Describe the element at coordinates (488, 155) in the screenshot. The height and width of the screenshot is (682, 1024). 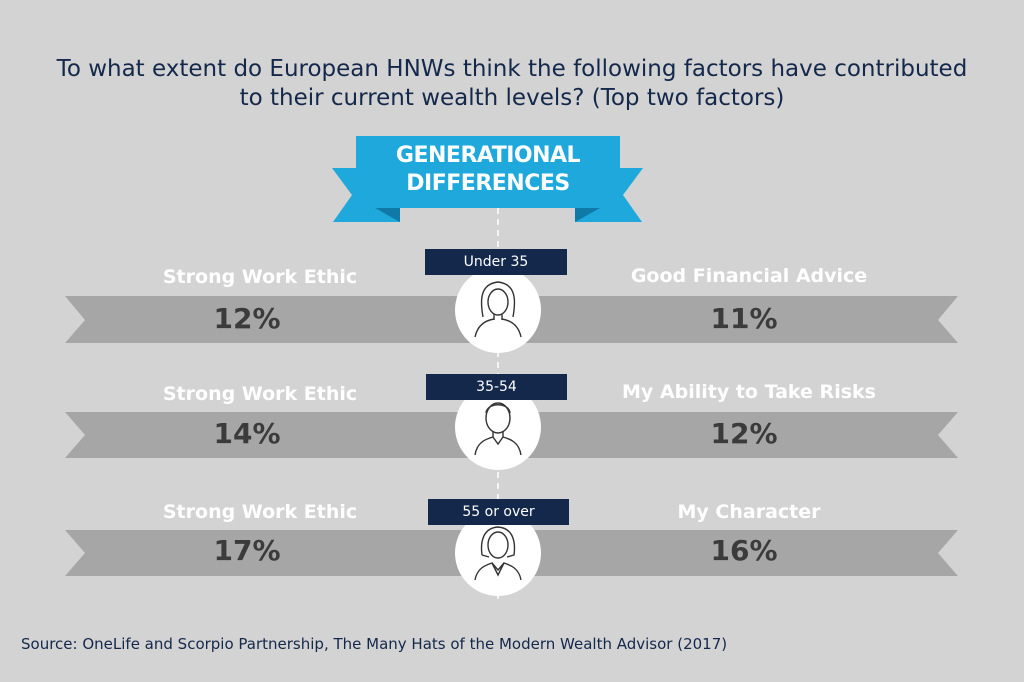
I see `ribbon-line-1: GENERATIONAL` at that location.